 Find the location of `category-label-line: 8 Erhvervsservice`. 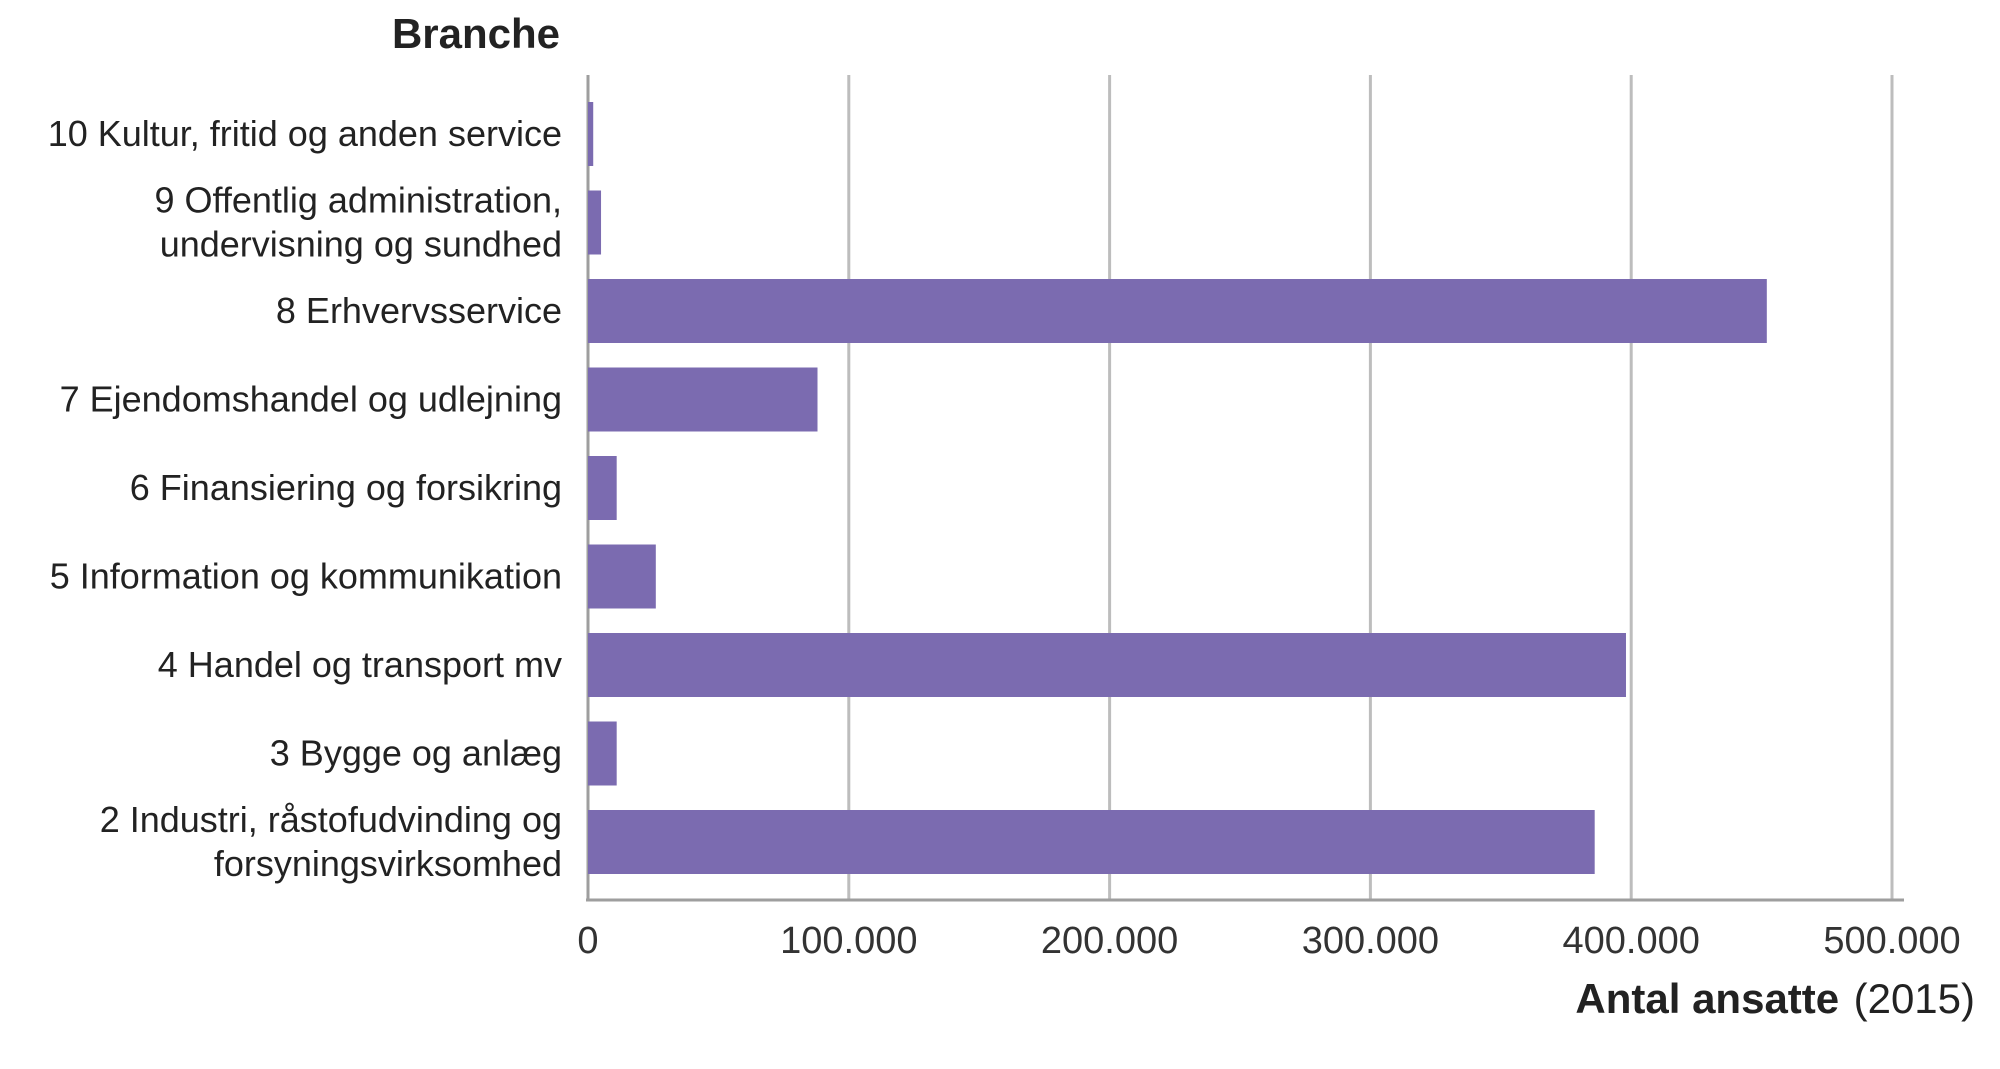

category-label-line: 8 Erhvervsservice is located at coordinates (419, 310).